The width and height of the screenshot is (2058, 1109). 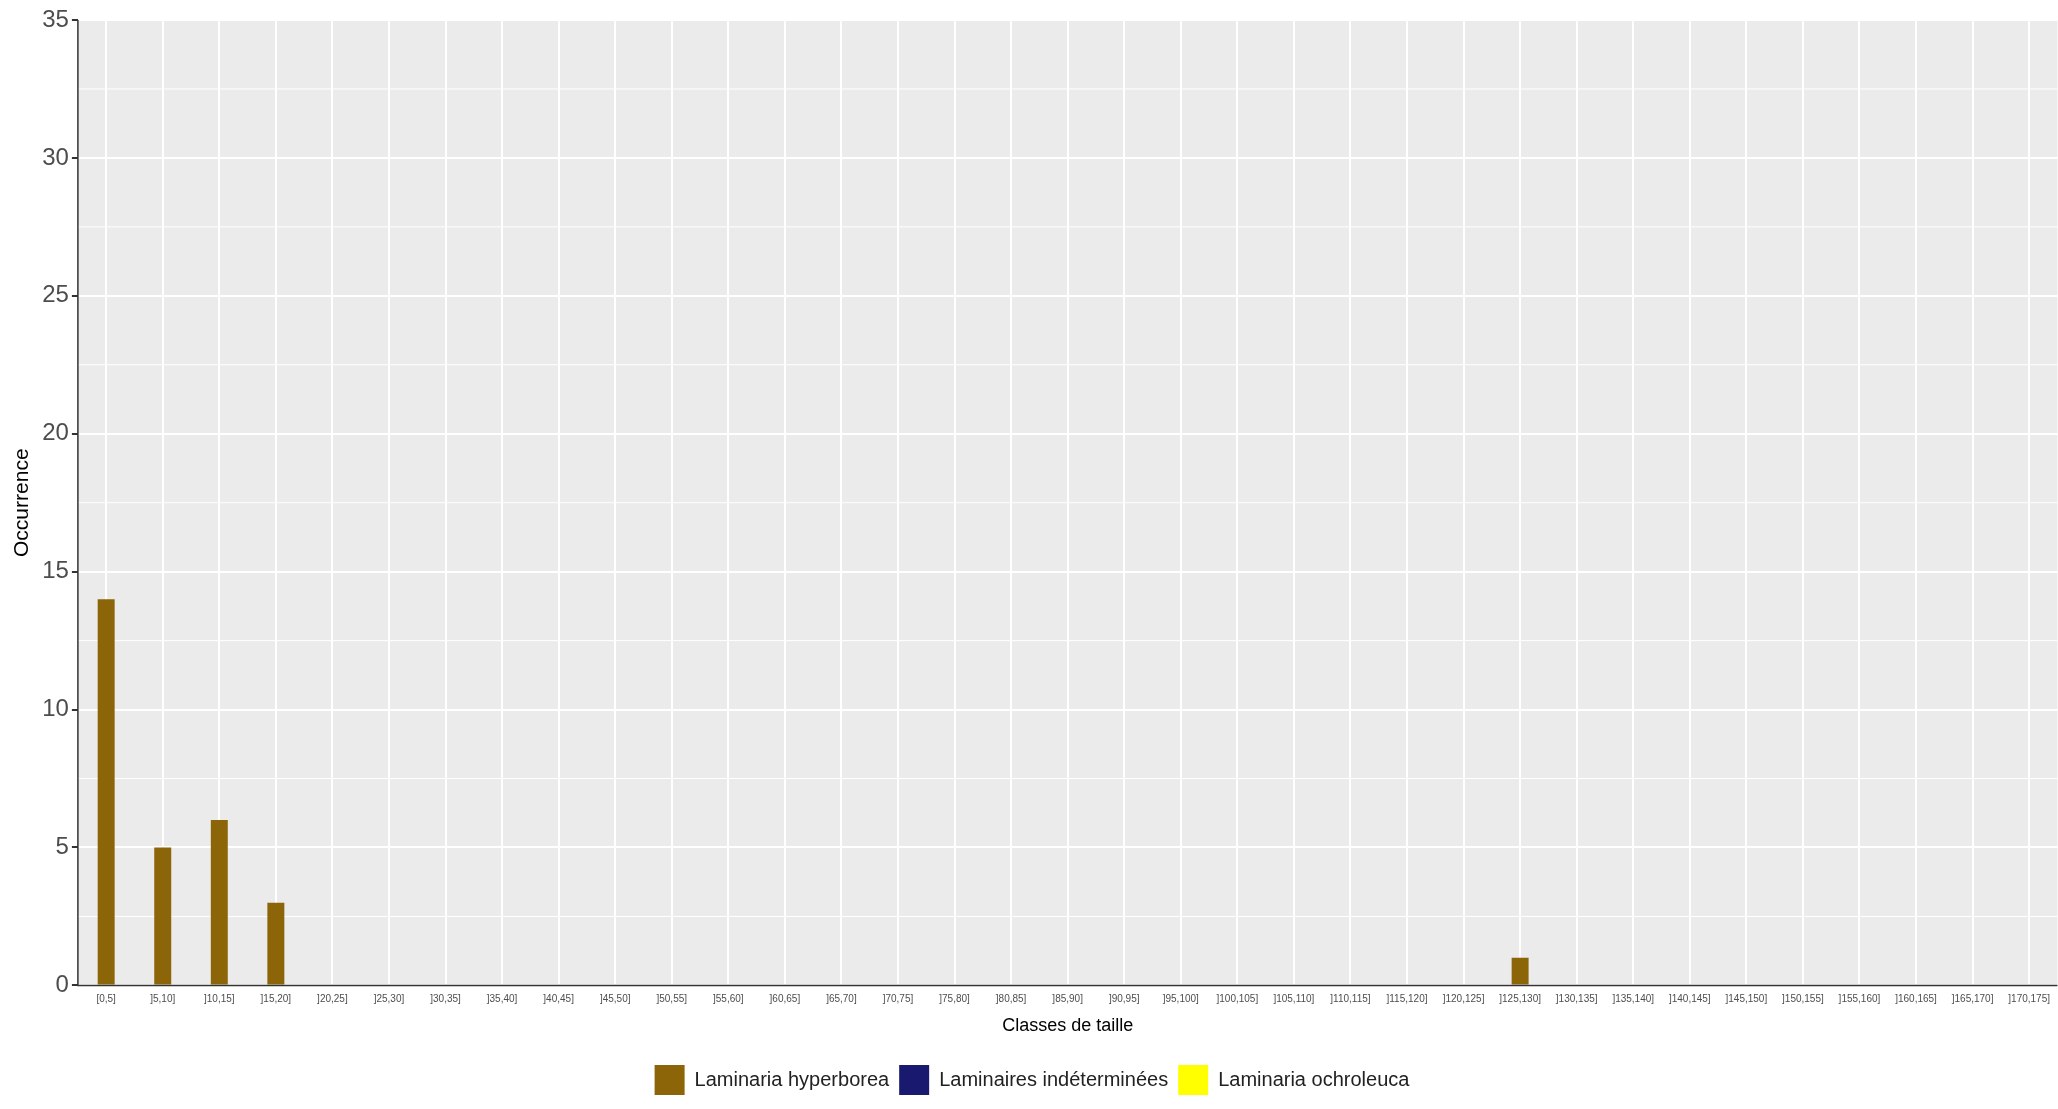 I want to click on x-tick-label: ]60,65], so click(x=785, y=999).